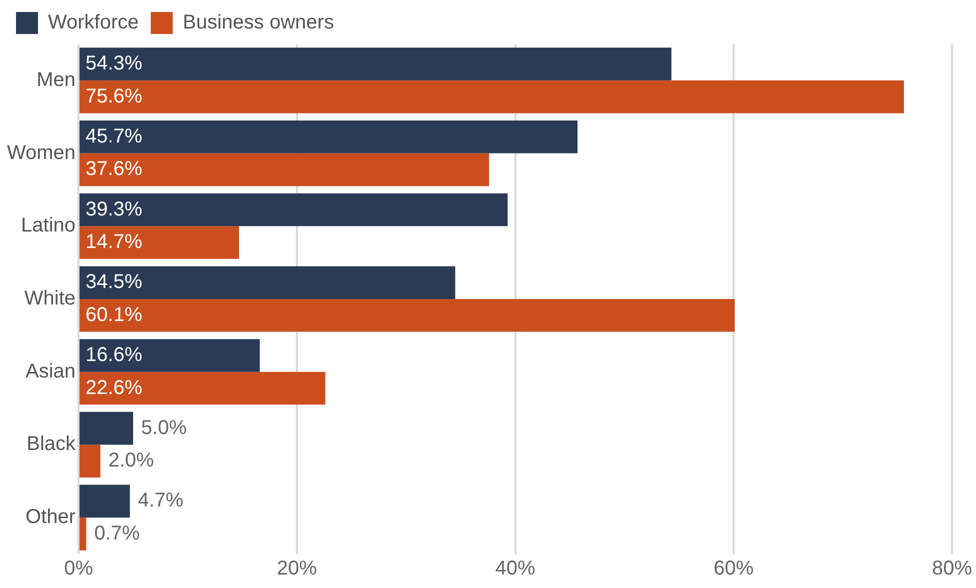 The width and height of the screenshot is (976, 588). Describe the element at coordinates (114, 169) in the screenshot. I see `data-label: 37.6%` at that location.